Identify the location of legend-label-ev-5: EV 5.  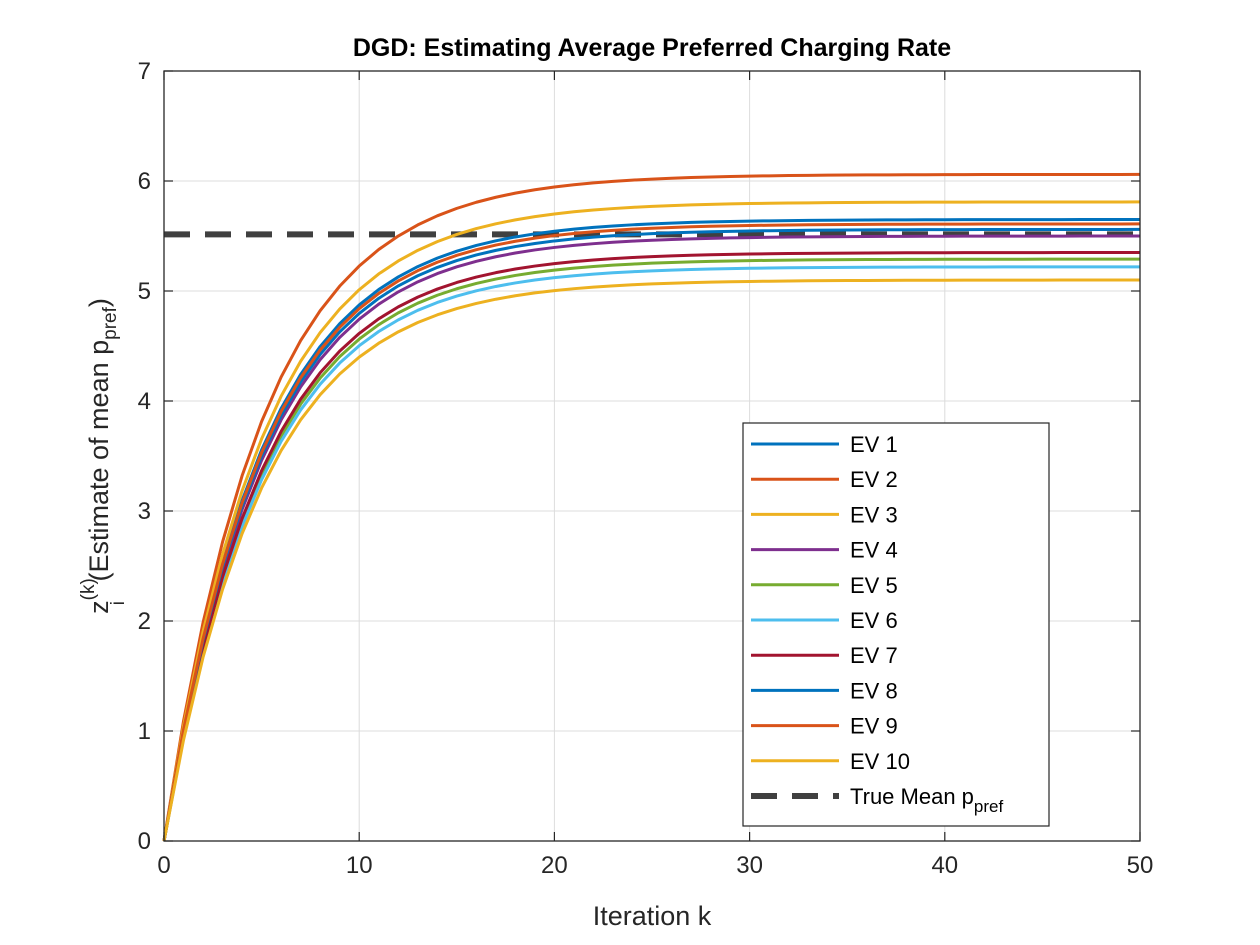
(874, 585).